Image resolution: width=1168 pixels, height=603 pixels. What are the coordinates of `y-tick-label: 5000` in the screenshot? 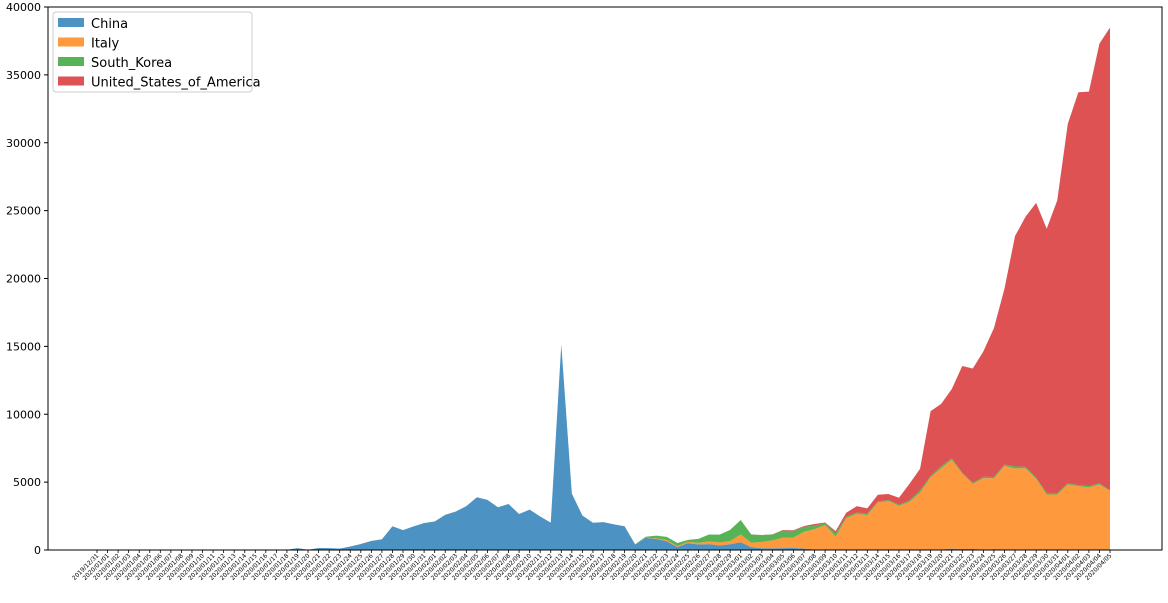 It's located at (27, 482).